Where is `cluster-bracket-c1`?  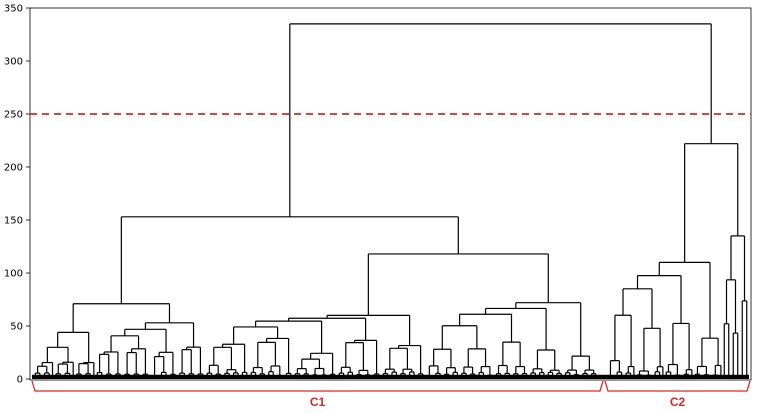 cluster-bracket-c1 is located at coordinates (317, 386).